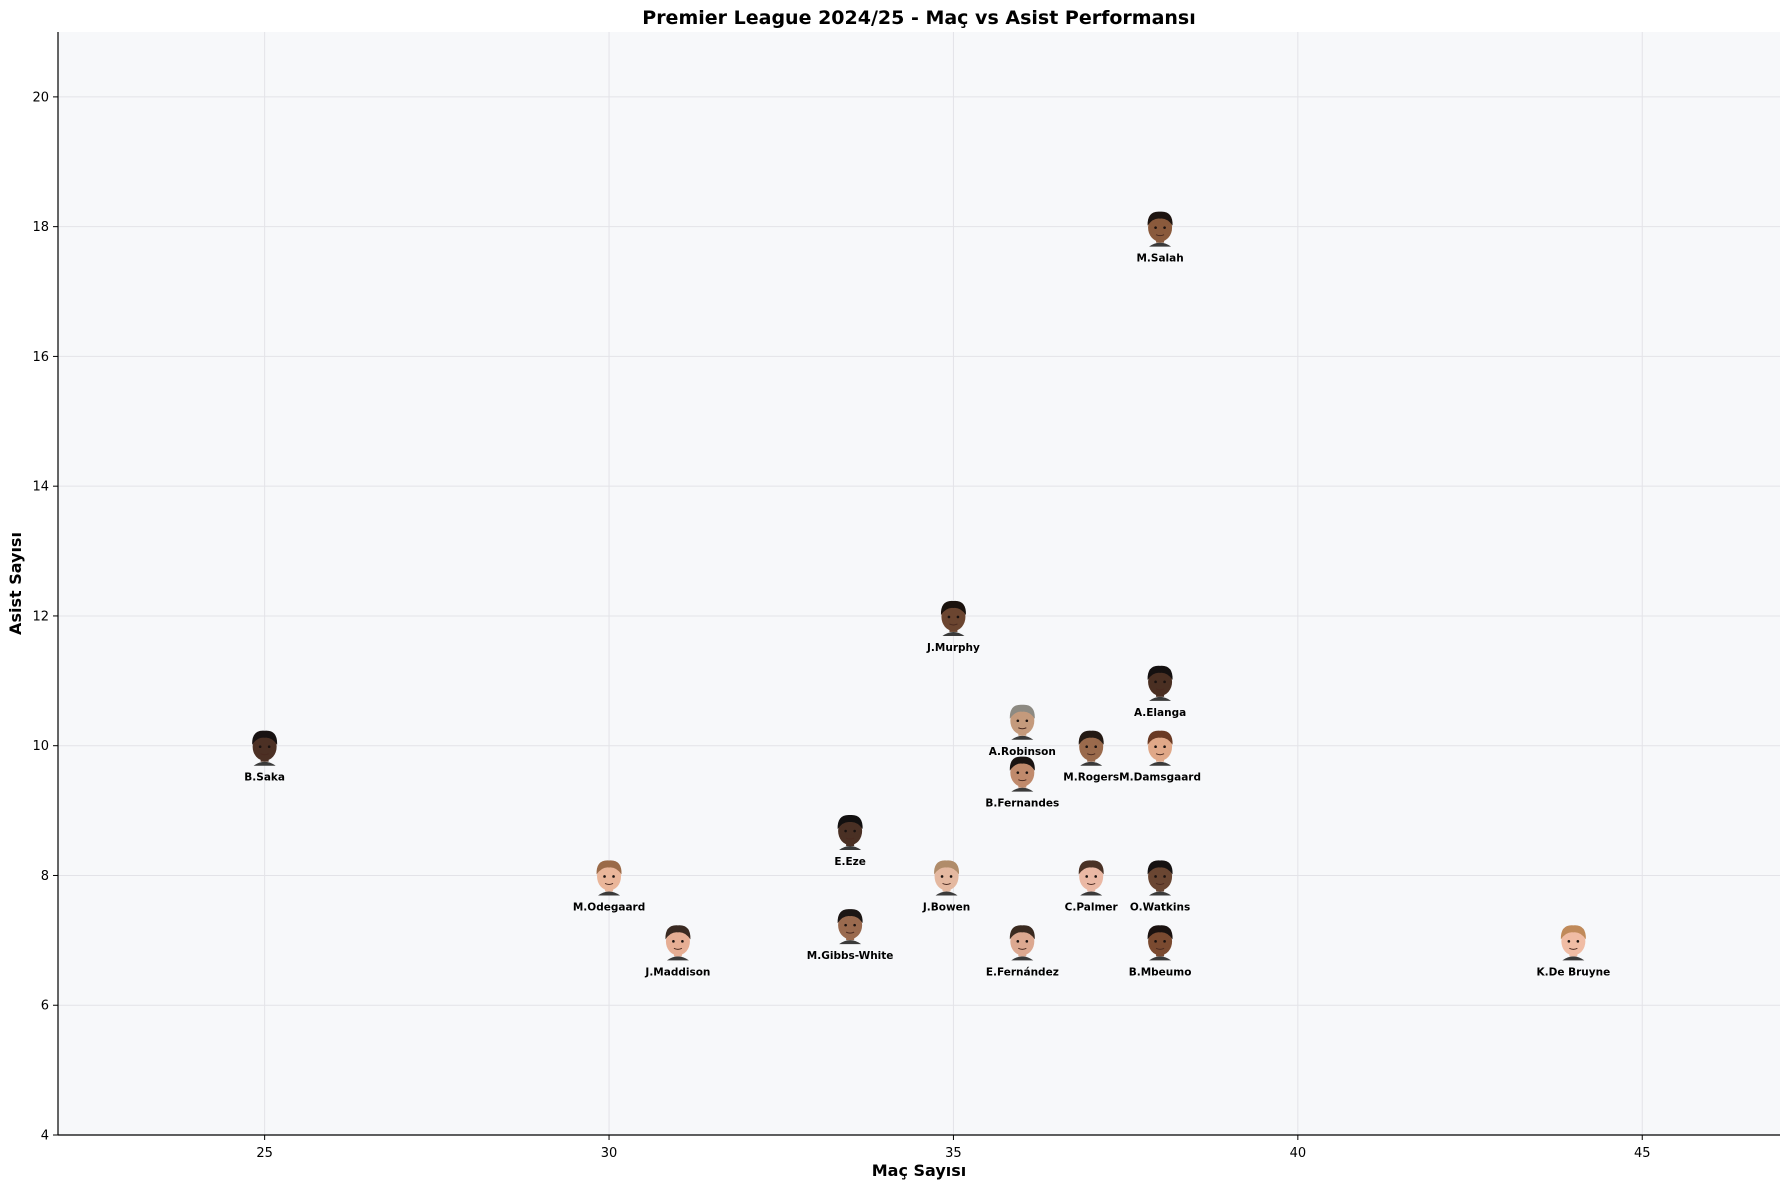 The height and width of the screenshot is (1189, 1789). I want to click on point-label: J.Murphy, so click(953, 648).